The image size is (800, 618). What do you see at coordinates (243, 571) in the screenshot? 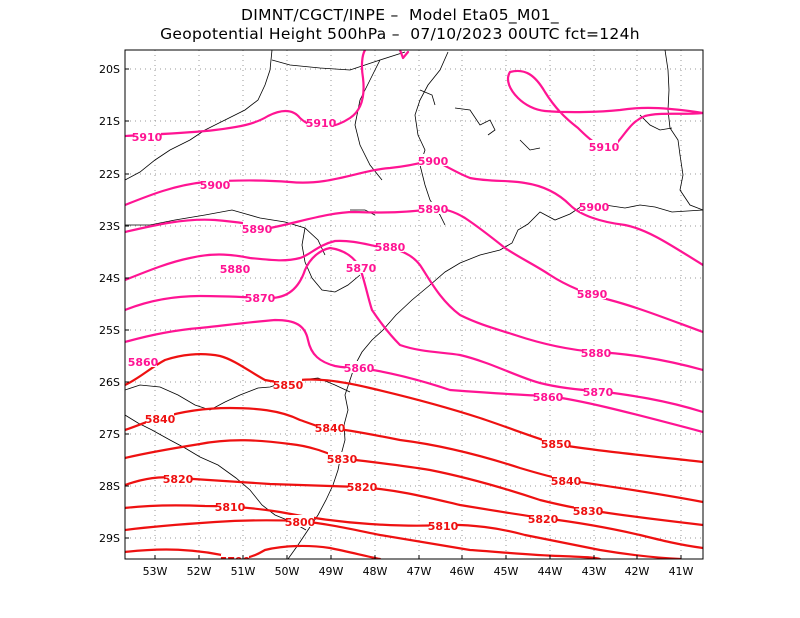
I see `lon-tick-label: 51W` at bounding box center [243, 571].